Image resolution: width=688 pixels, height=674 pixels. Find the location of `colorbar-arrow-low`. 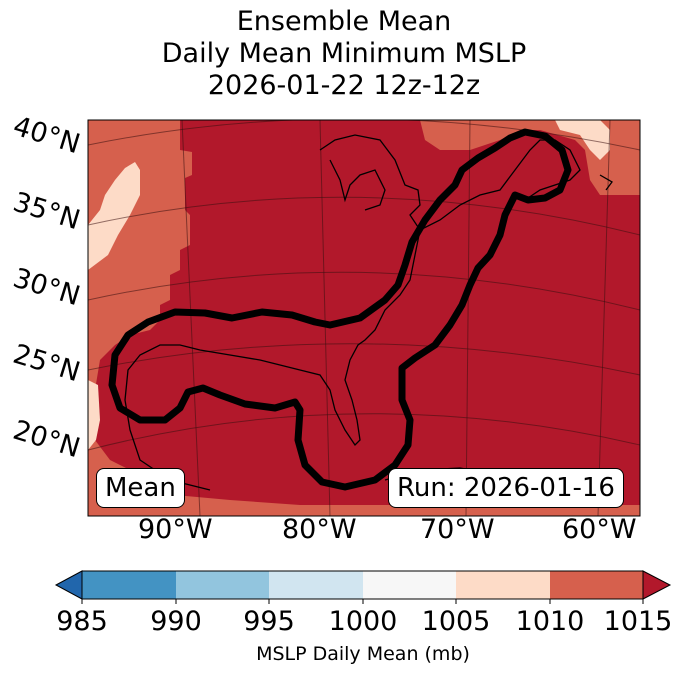

colorbar-arrow-low is located at coordinates (68, 585).